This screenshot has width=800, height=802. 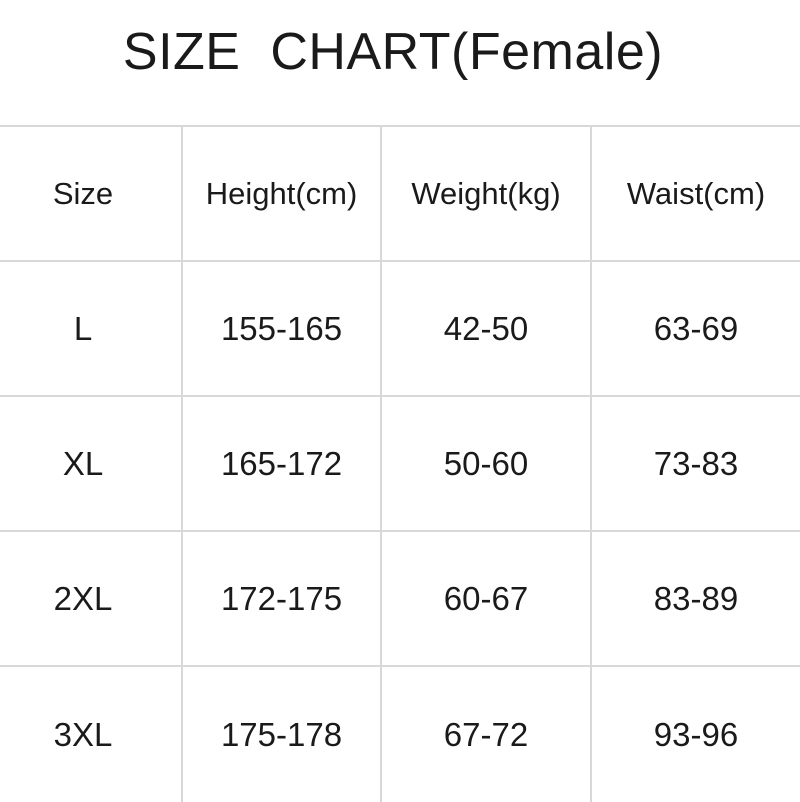 What do you see at coordinates (695, 598) in the screenshot?
I see `cell-waist: 83-89` at bounding box center [695, 598].